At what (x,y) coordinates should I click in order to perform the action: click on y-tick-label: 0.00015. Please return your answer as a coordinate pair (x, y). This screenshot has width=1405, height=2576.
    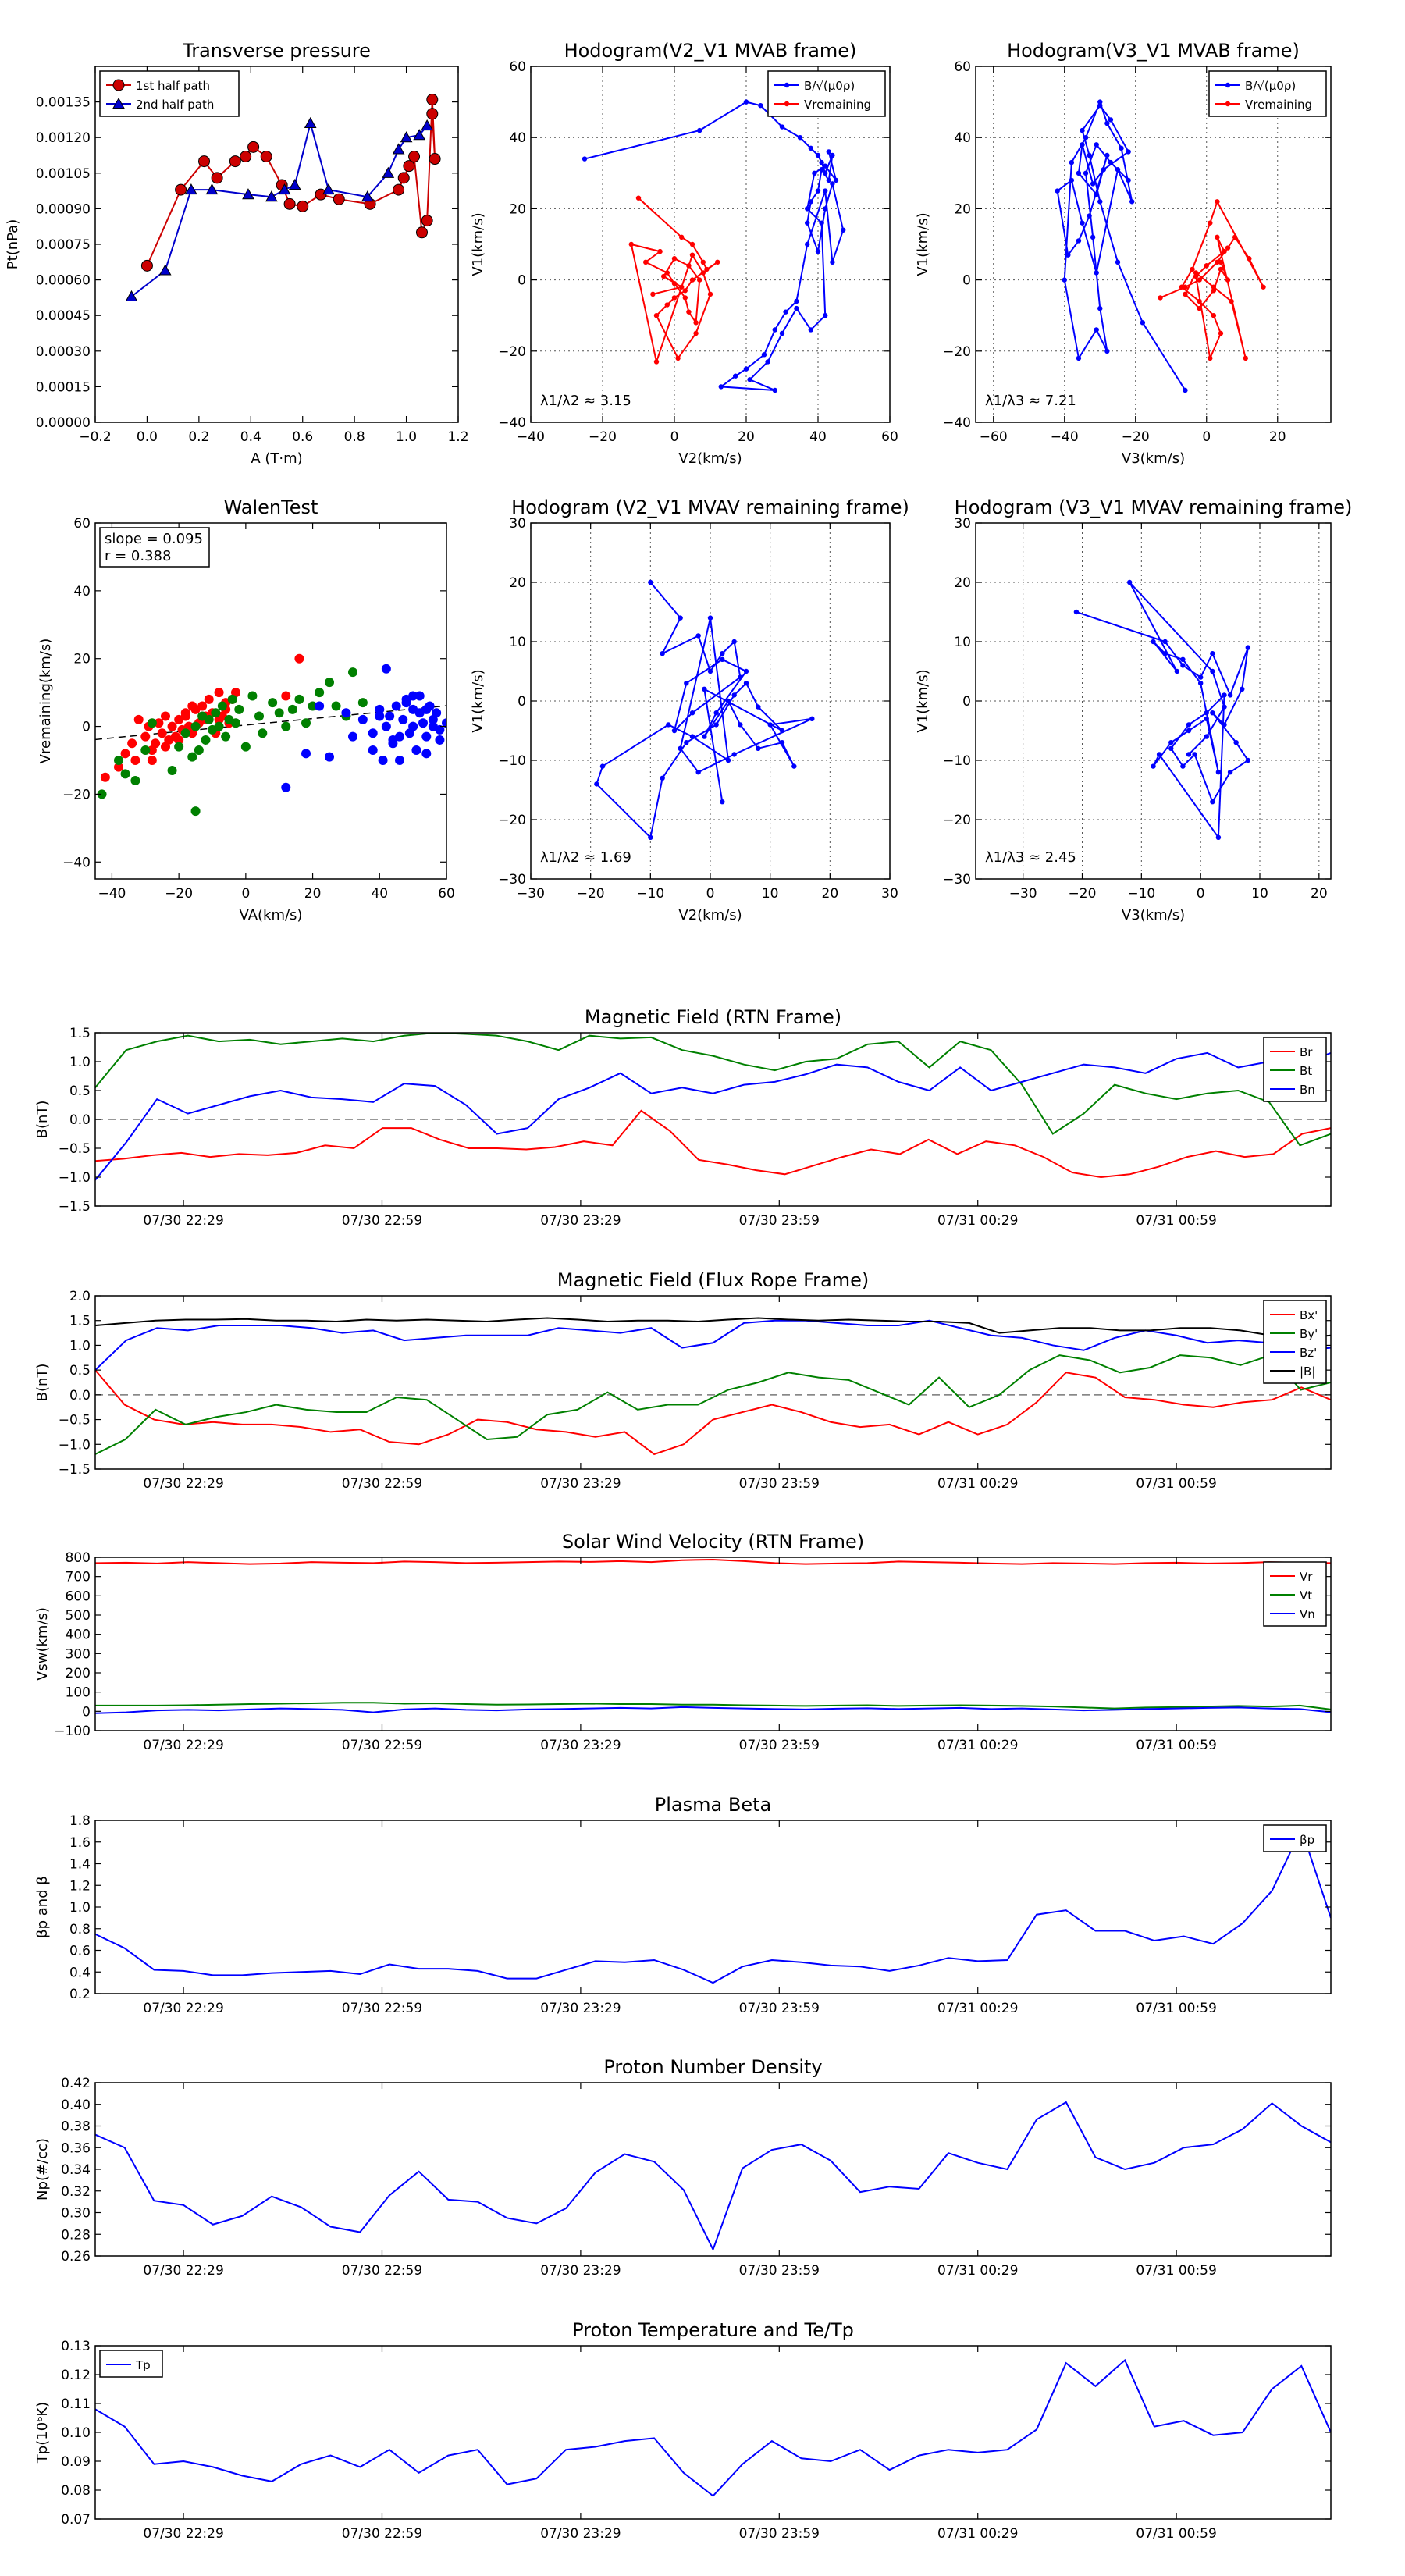
    Looking at the image, I should click on (64, 387).